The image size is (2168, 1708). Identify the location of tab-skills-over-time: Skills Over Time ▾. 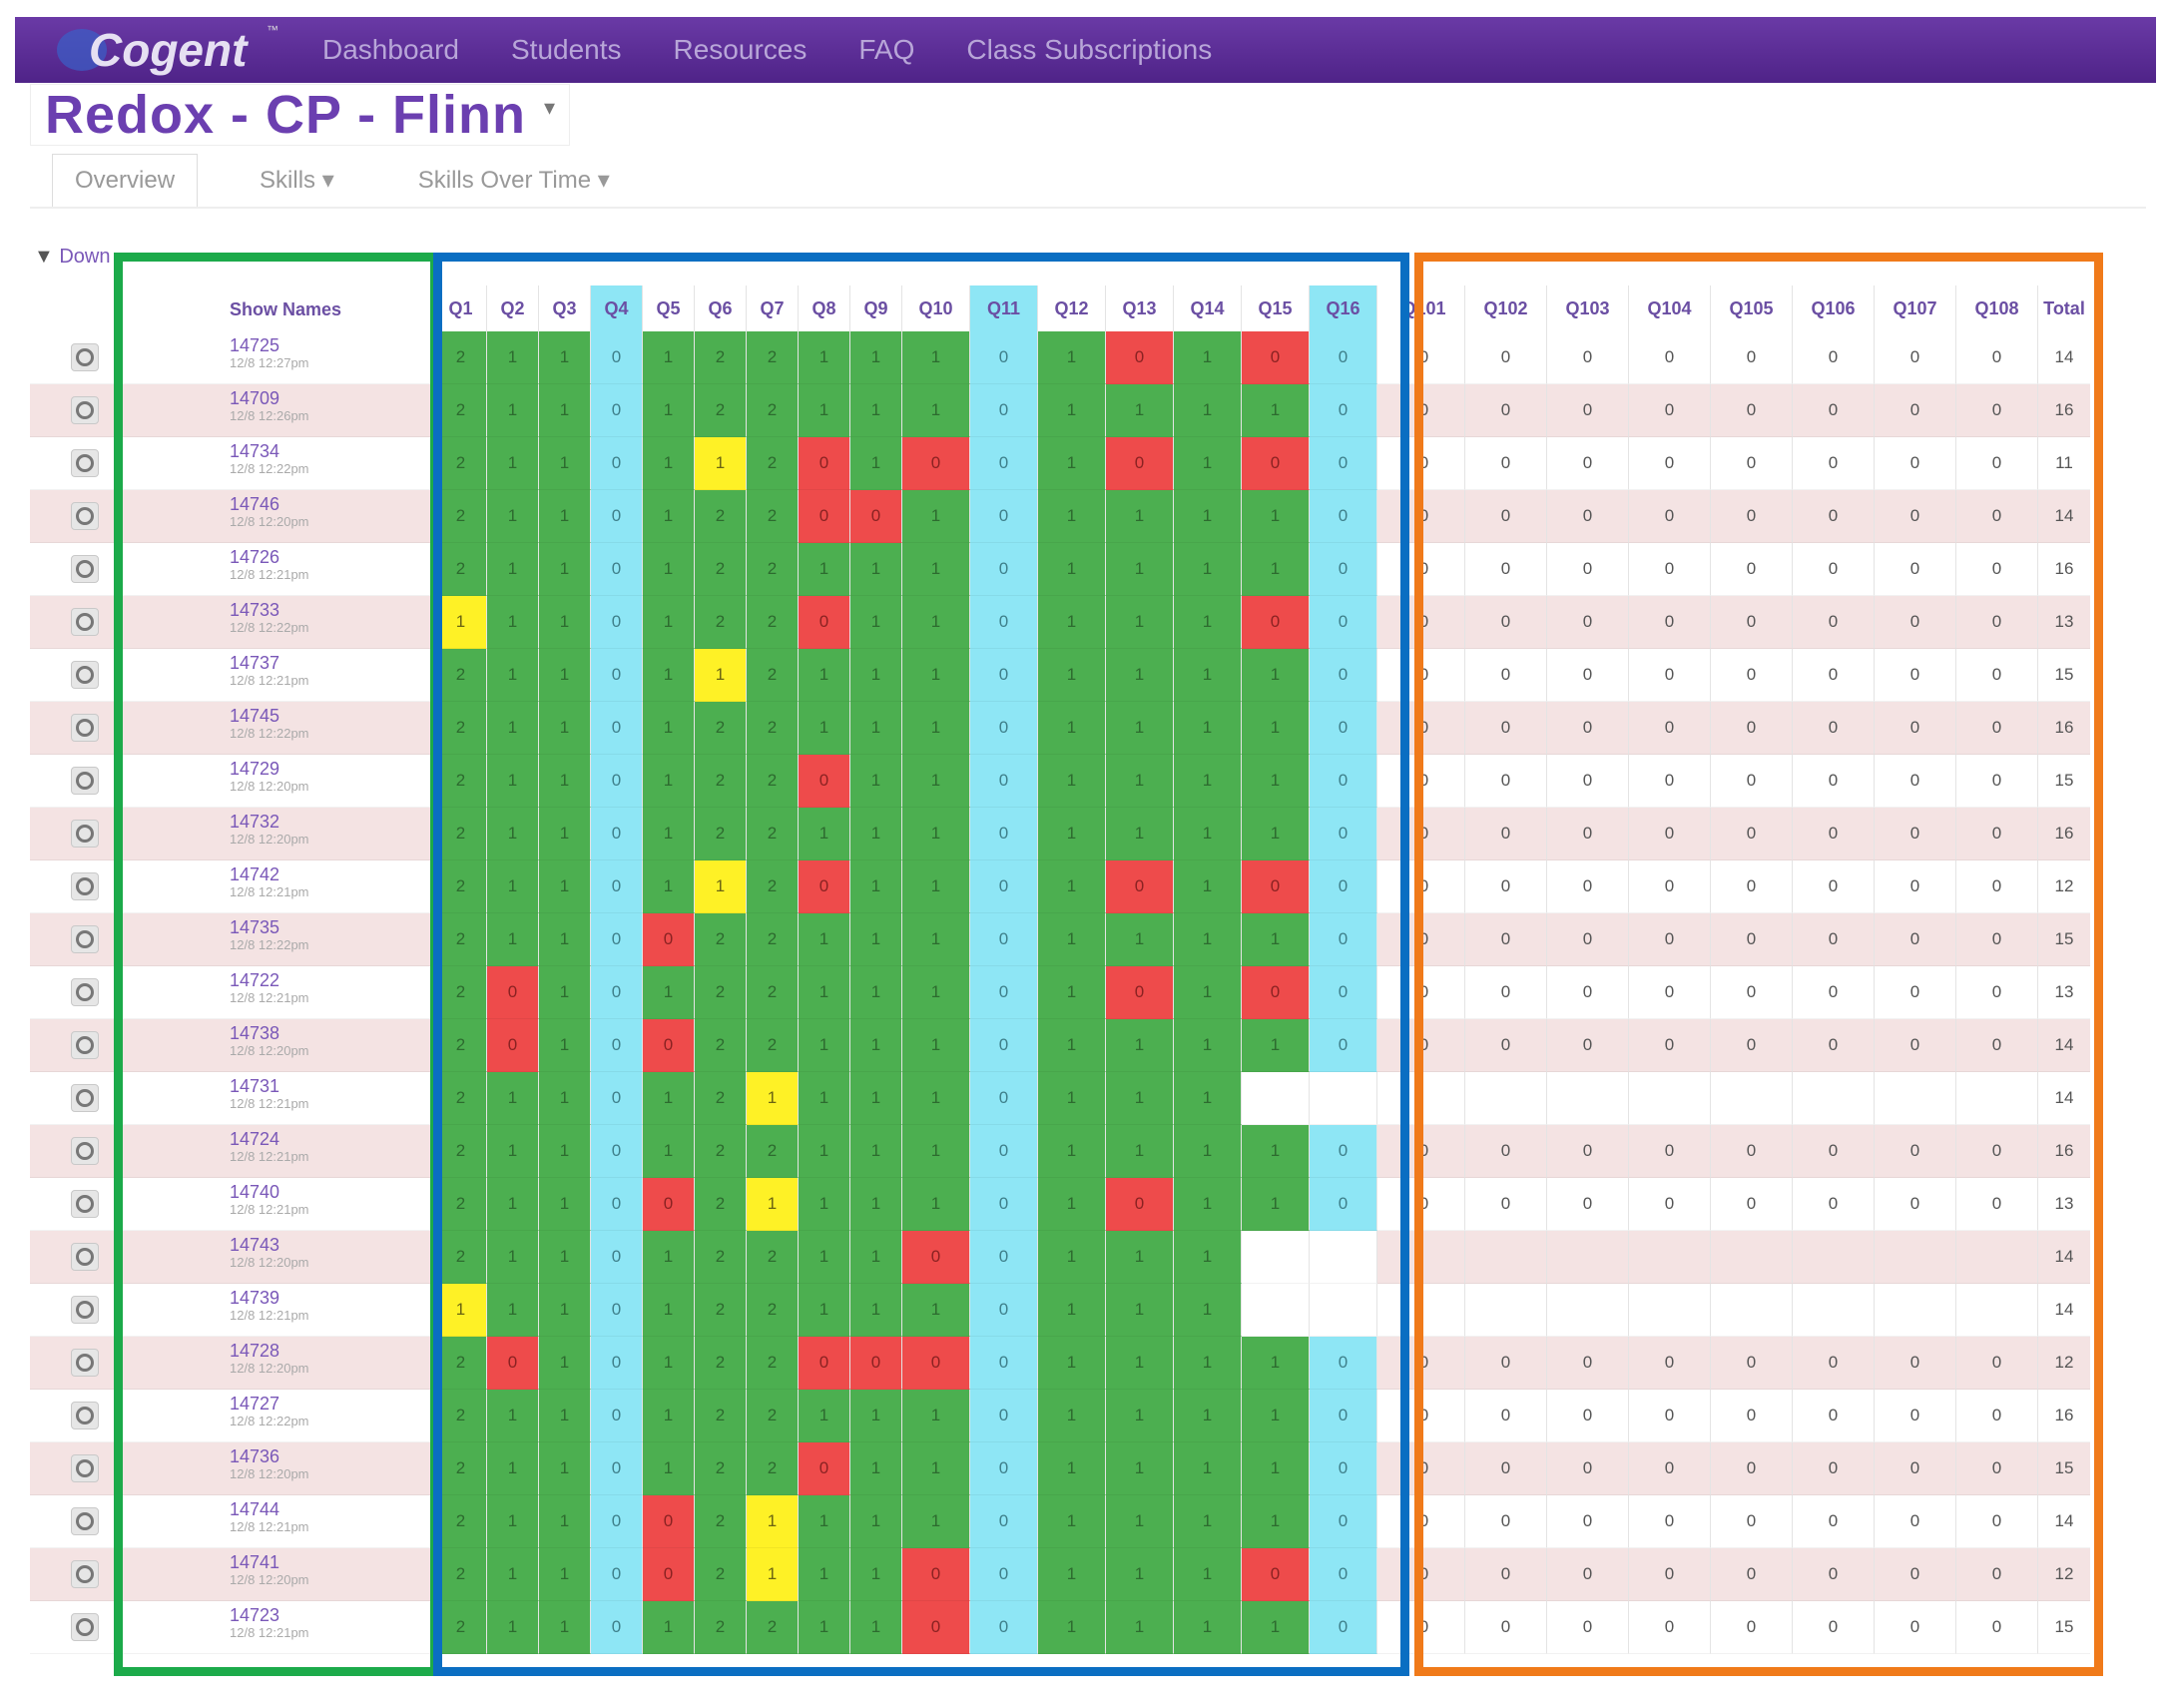
(513, 180).